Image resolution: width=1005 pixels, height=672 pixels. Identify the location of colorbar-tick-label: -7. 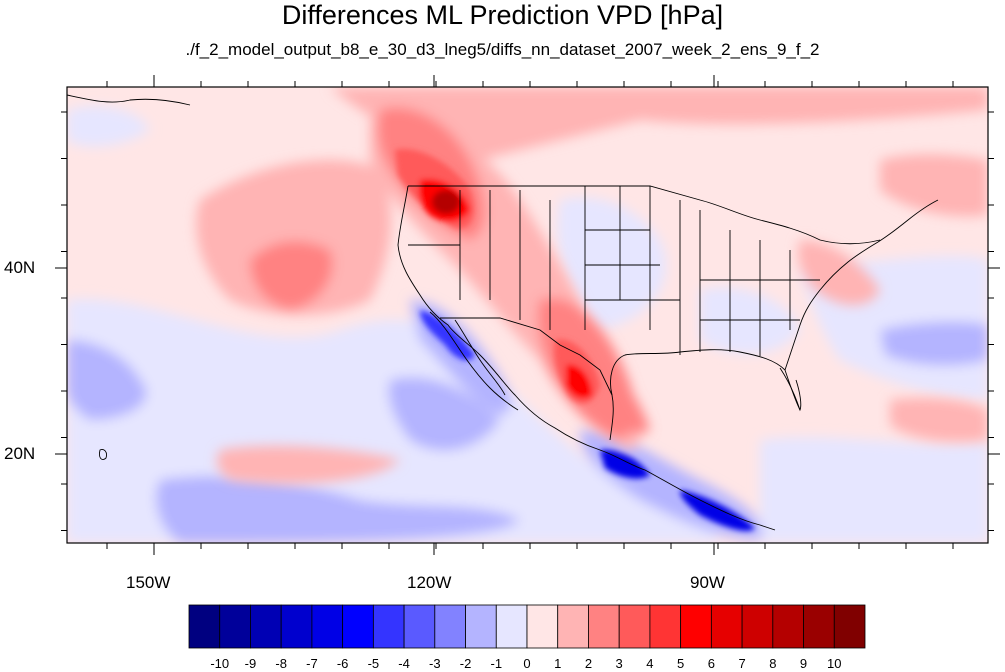
(312, 663).